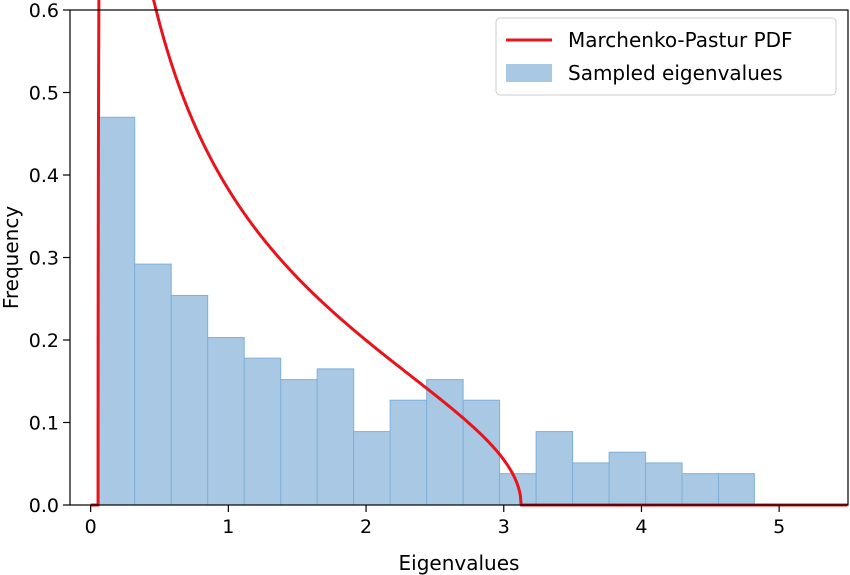 This screenshot has height=575, width=850. Describe the element at coordinates (675, 73) in the screenshot. I see `legend-histogram-label: Sampled eigenvalues` at that location.